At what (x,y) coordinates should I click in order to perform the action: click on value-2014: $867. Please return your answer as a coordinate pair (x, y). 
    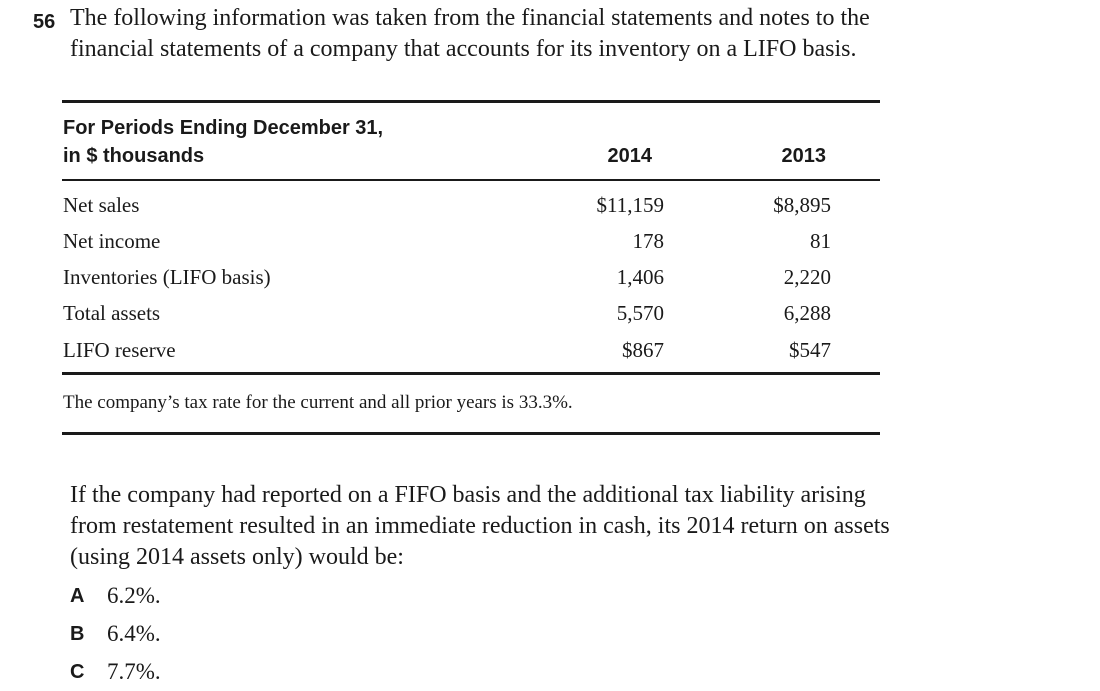
    Looking at the image, I should click on (643, 350).